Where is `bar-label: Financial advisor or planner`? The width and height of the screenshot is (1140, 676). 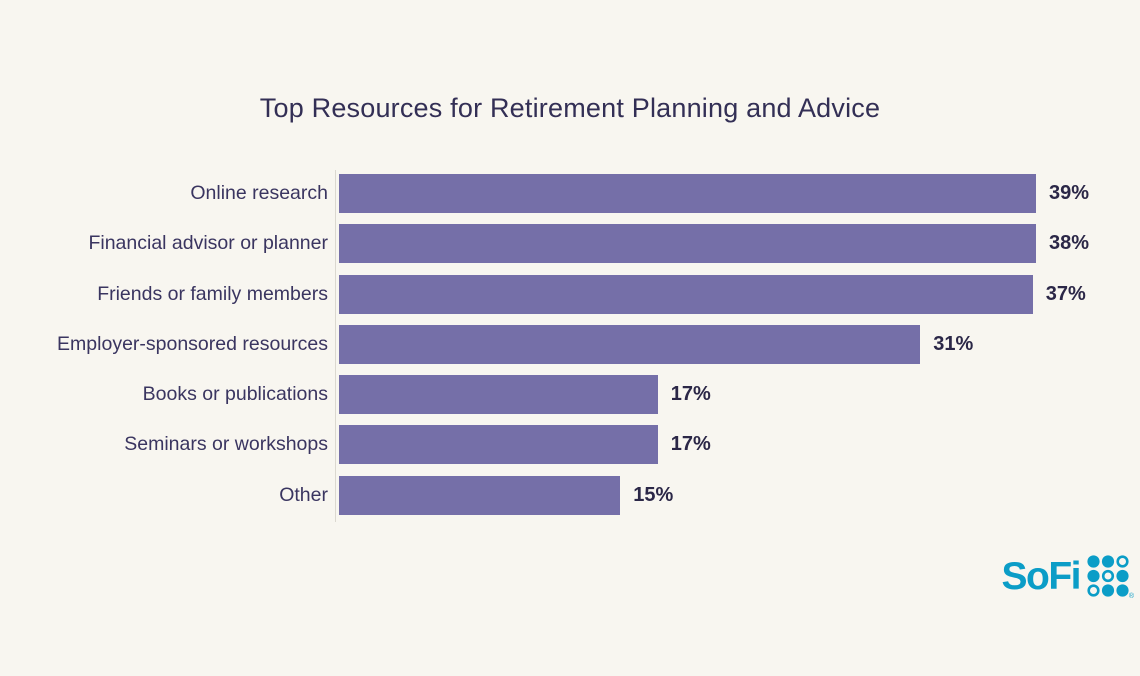
bar-label: Financial advisor or planner is located at coordinates (208, 243).